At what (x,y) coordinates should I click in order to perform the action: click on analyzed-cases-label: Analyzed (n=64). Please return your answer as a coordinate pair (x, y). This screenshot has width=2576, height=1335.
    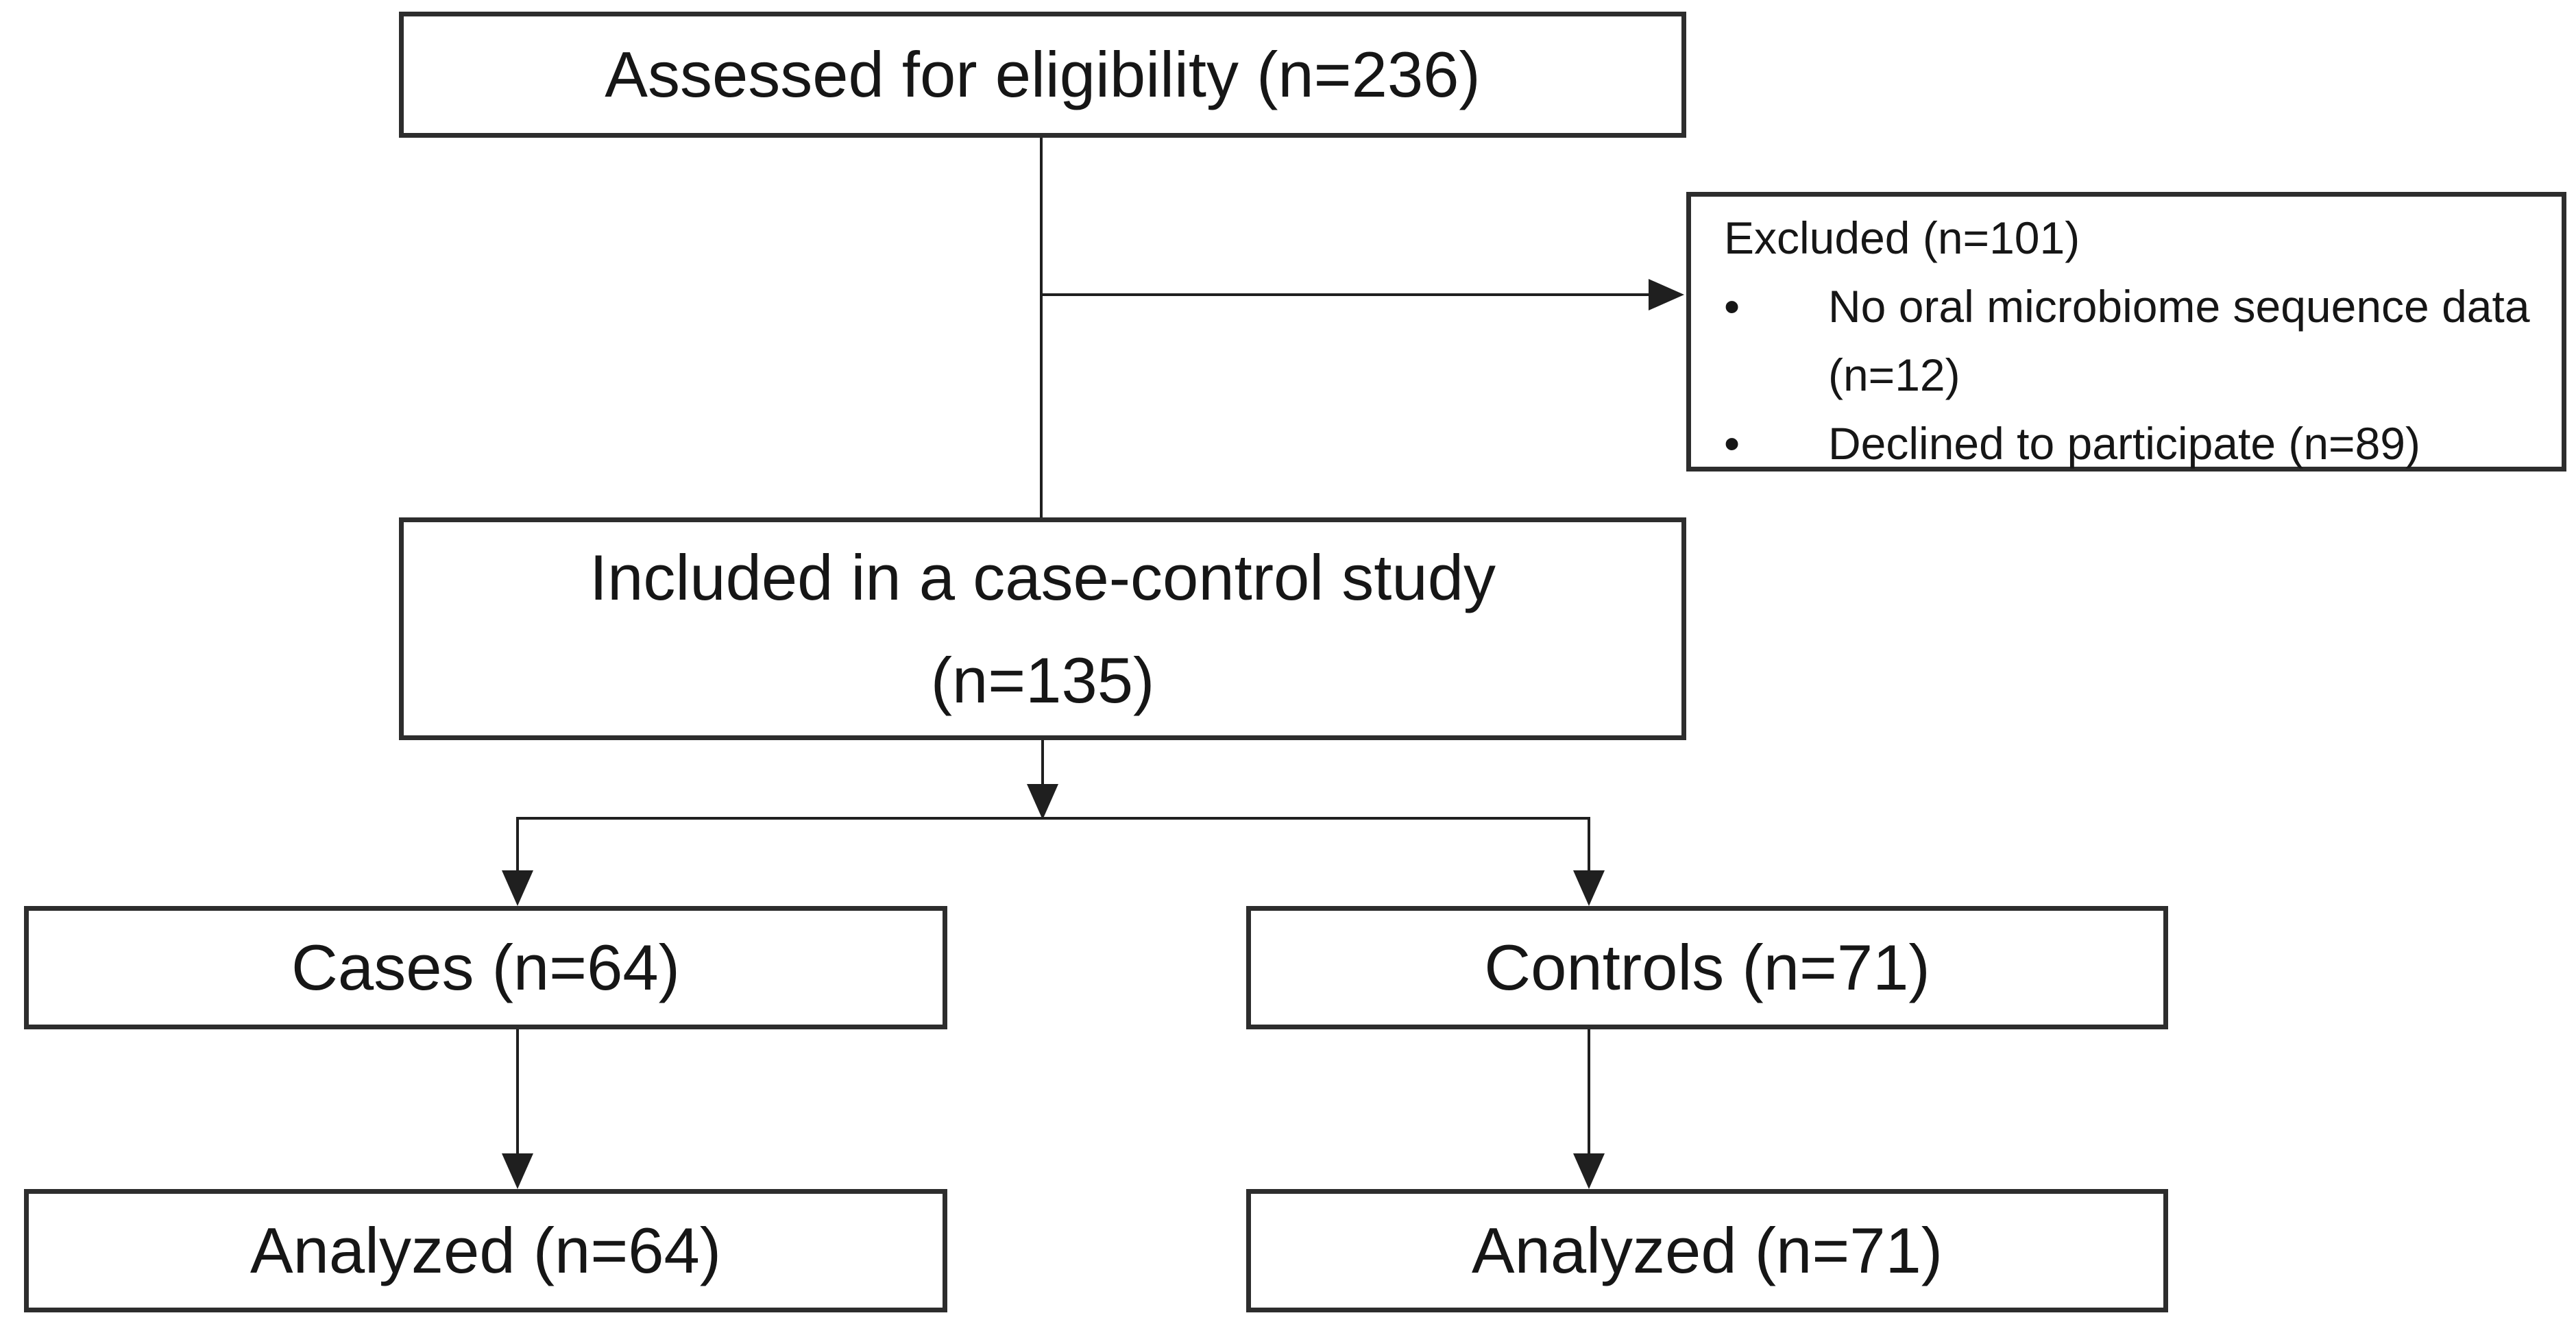
    Looking at the image, I should click on (486, 1250).